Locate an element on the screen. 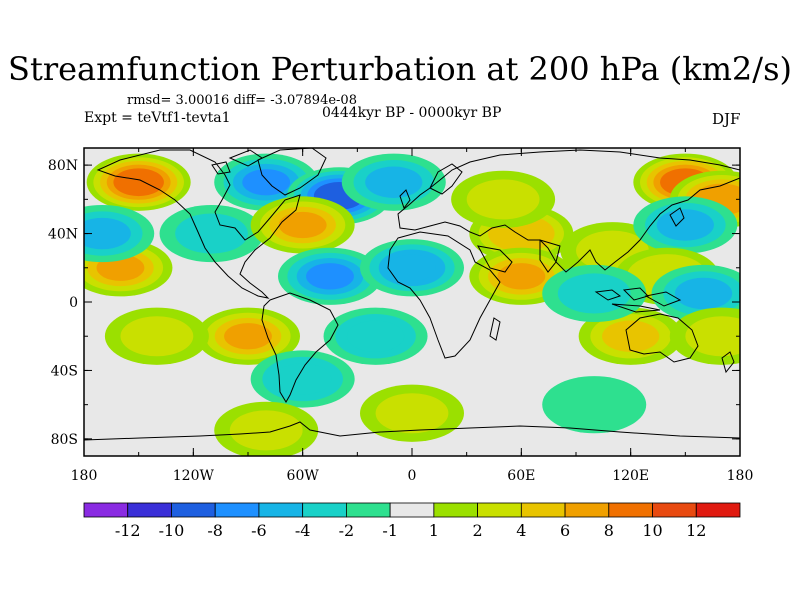 Image resolution: width=800 pixels, height=600 pixels. colorbar is located at coordinates (412, 510).